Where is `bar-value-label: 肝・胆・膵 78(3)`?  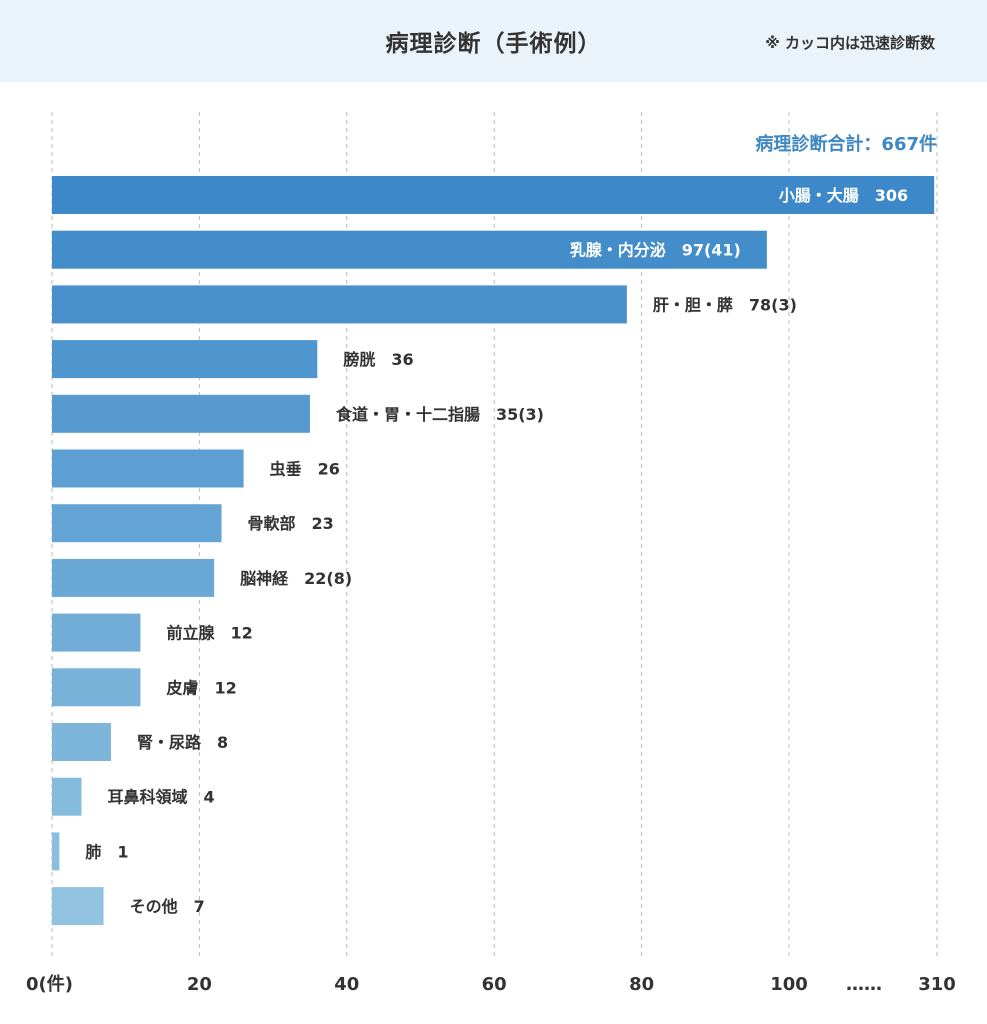 bar-value-label: 肝・胆・膵 78(3) is located at coordinates (725, 304).